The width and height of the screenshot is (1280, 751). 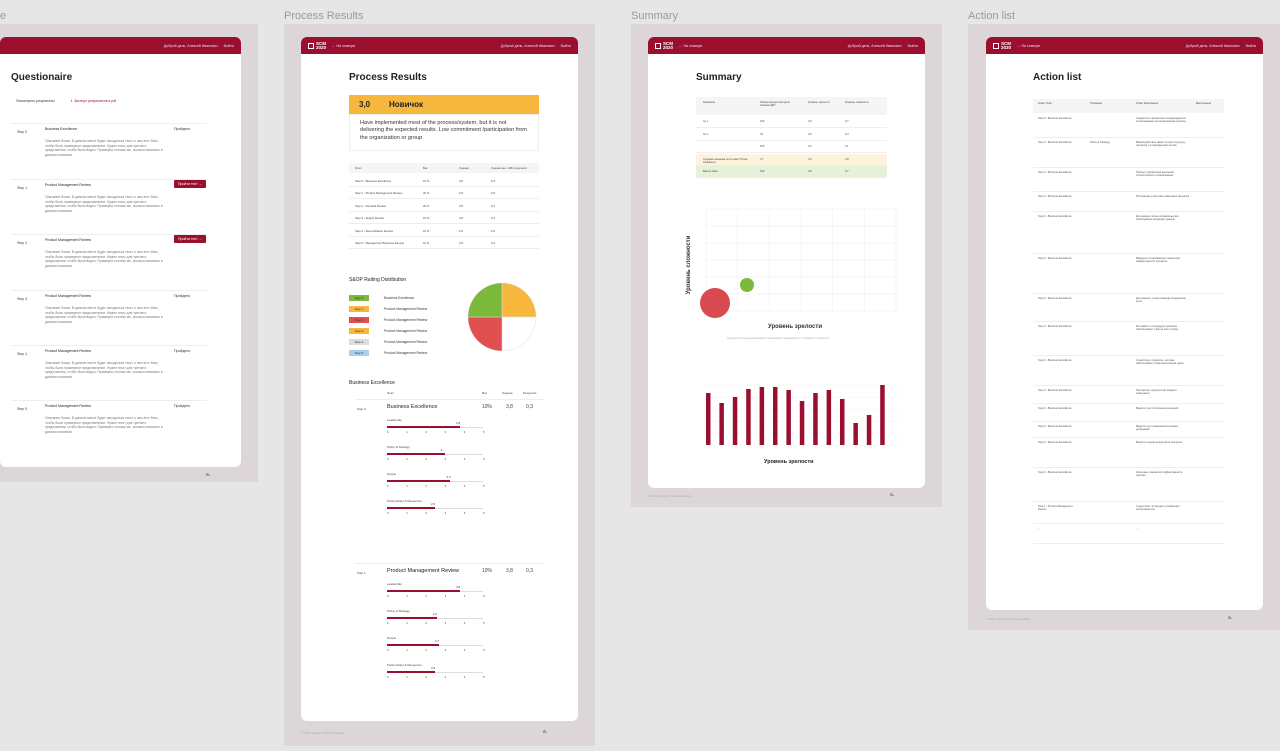 I want to click on distribution-title: S&OP Raiting Distribution, so click(x=378, y=280).